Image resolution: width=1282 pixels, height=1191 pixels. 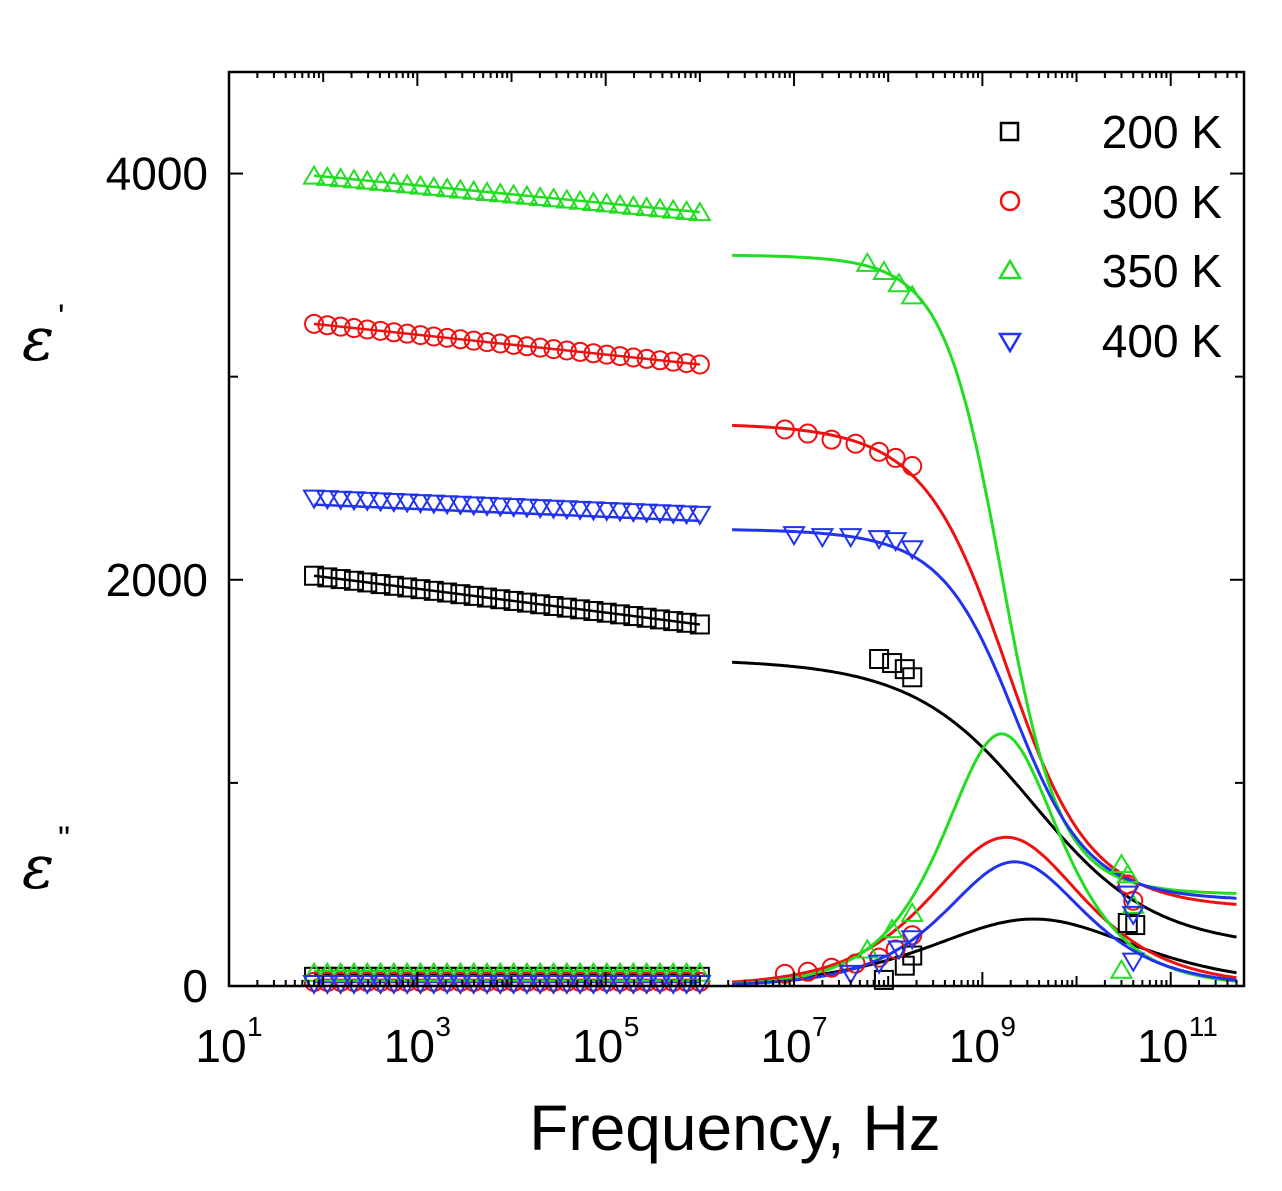 I want to click on x-tick-exponent: 3, so click(x=443, y=1026).